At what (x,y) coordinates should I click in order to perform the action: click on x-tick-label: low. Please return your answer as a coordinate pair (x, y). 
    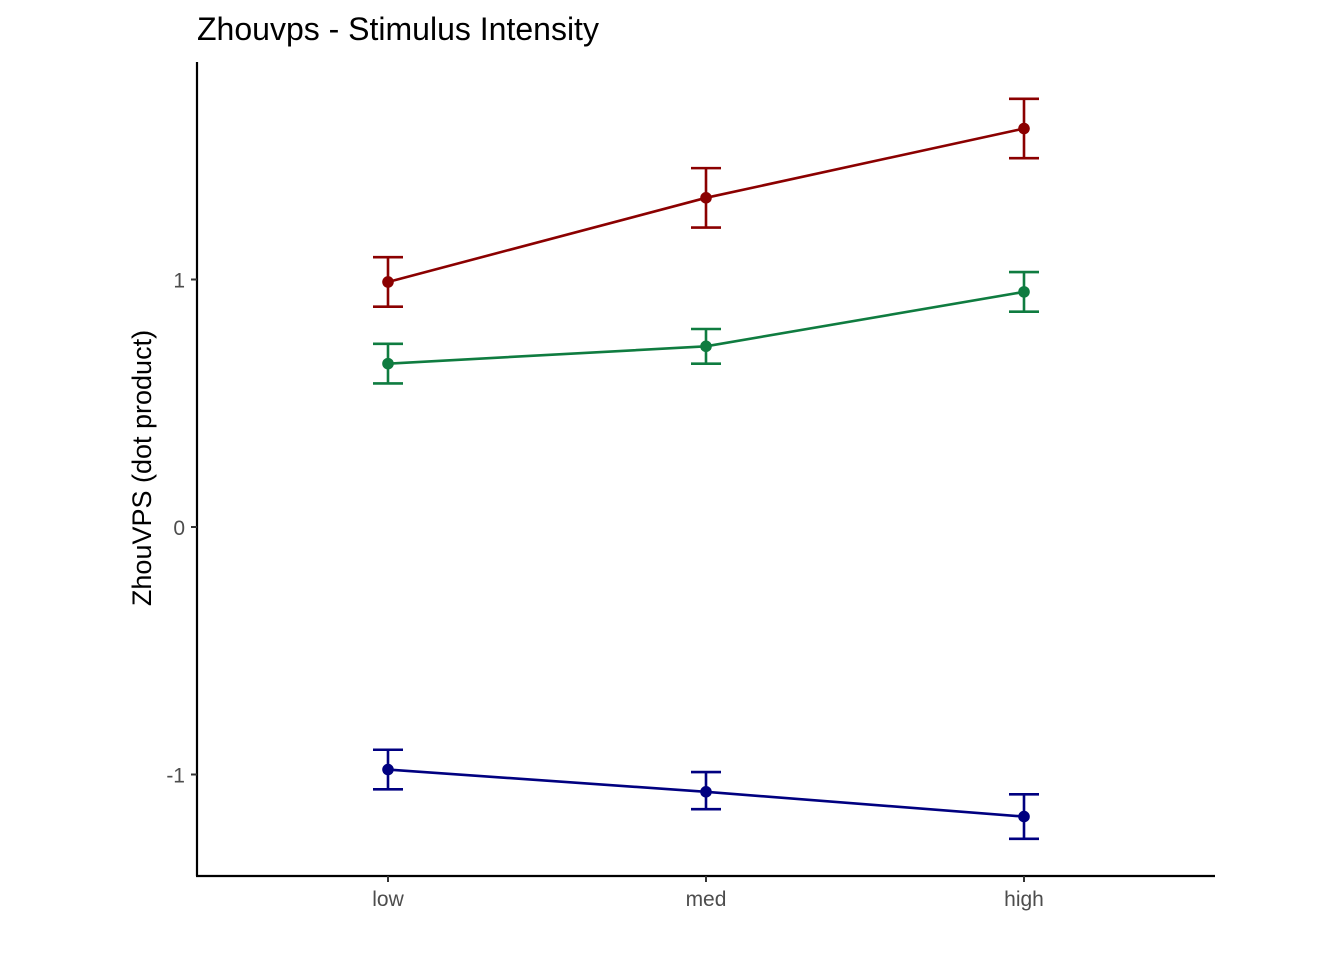
    Looking at the image, I should click on (388, 899).